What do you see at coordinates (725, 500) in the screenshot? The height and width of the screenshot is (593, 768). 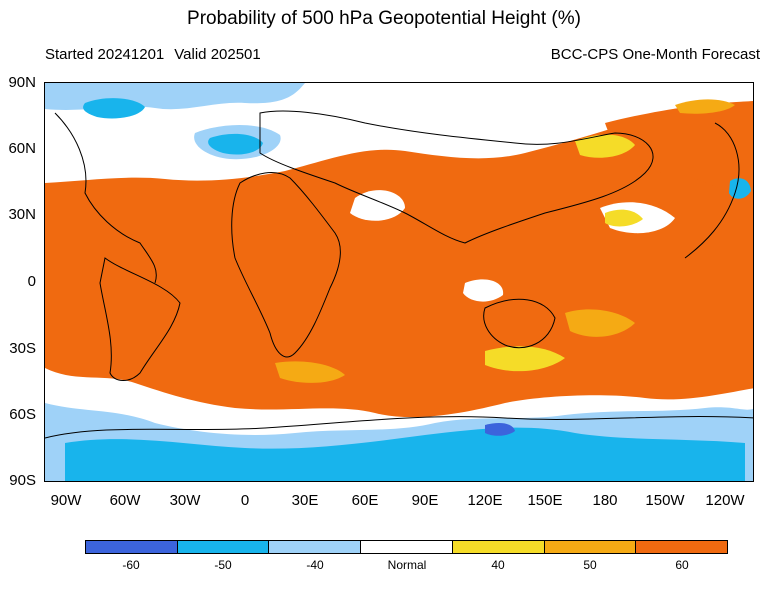 I see `lon-tick-label: 120W` at bounding box center [725, 500].